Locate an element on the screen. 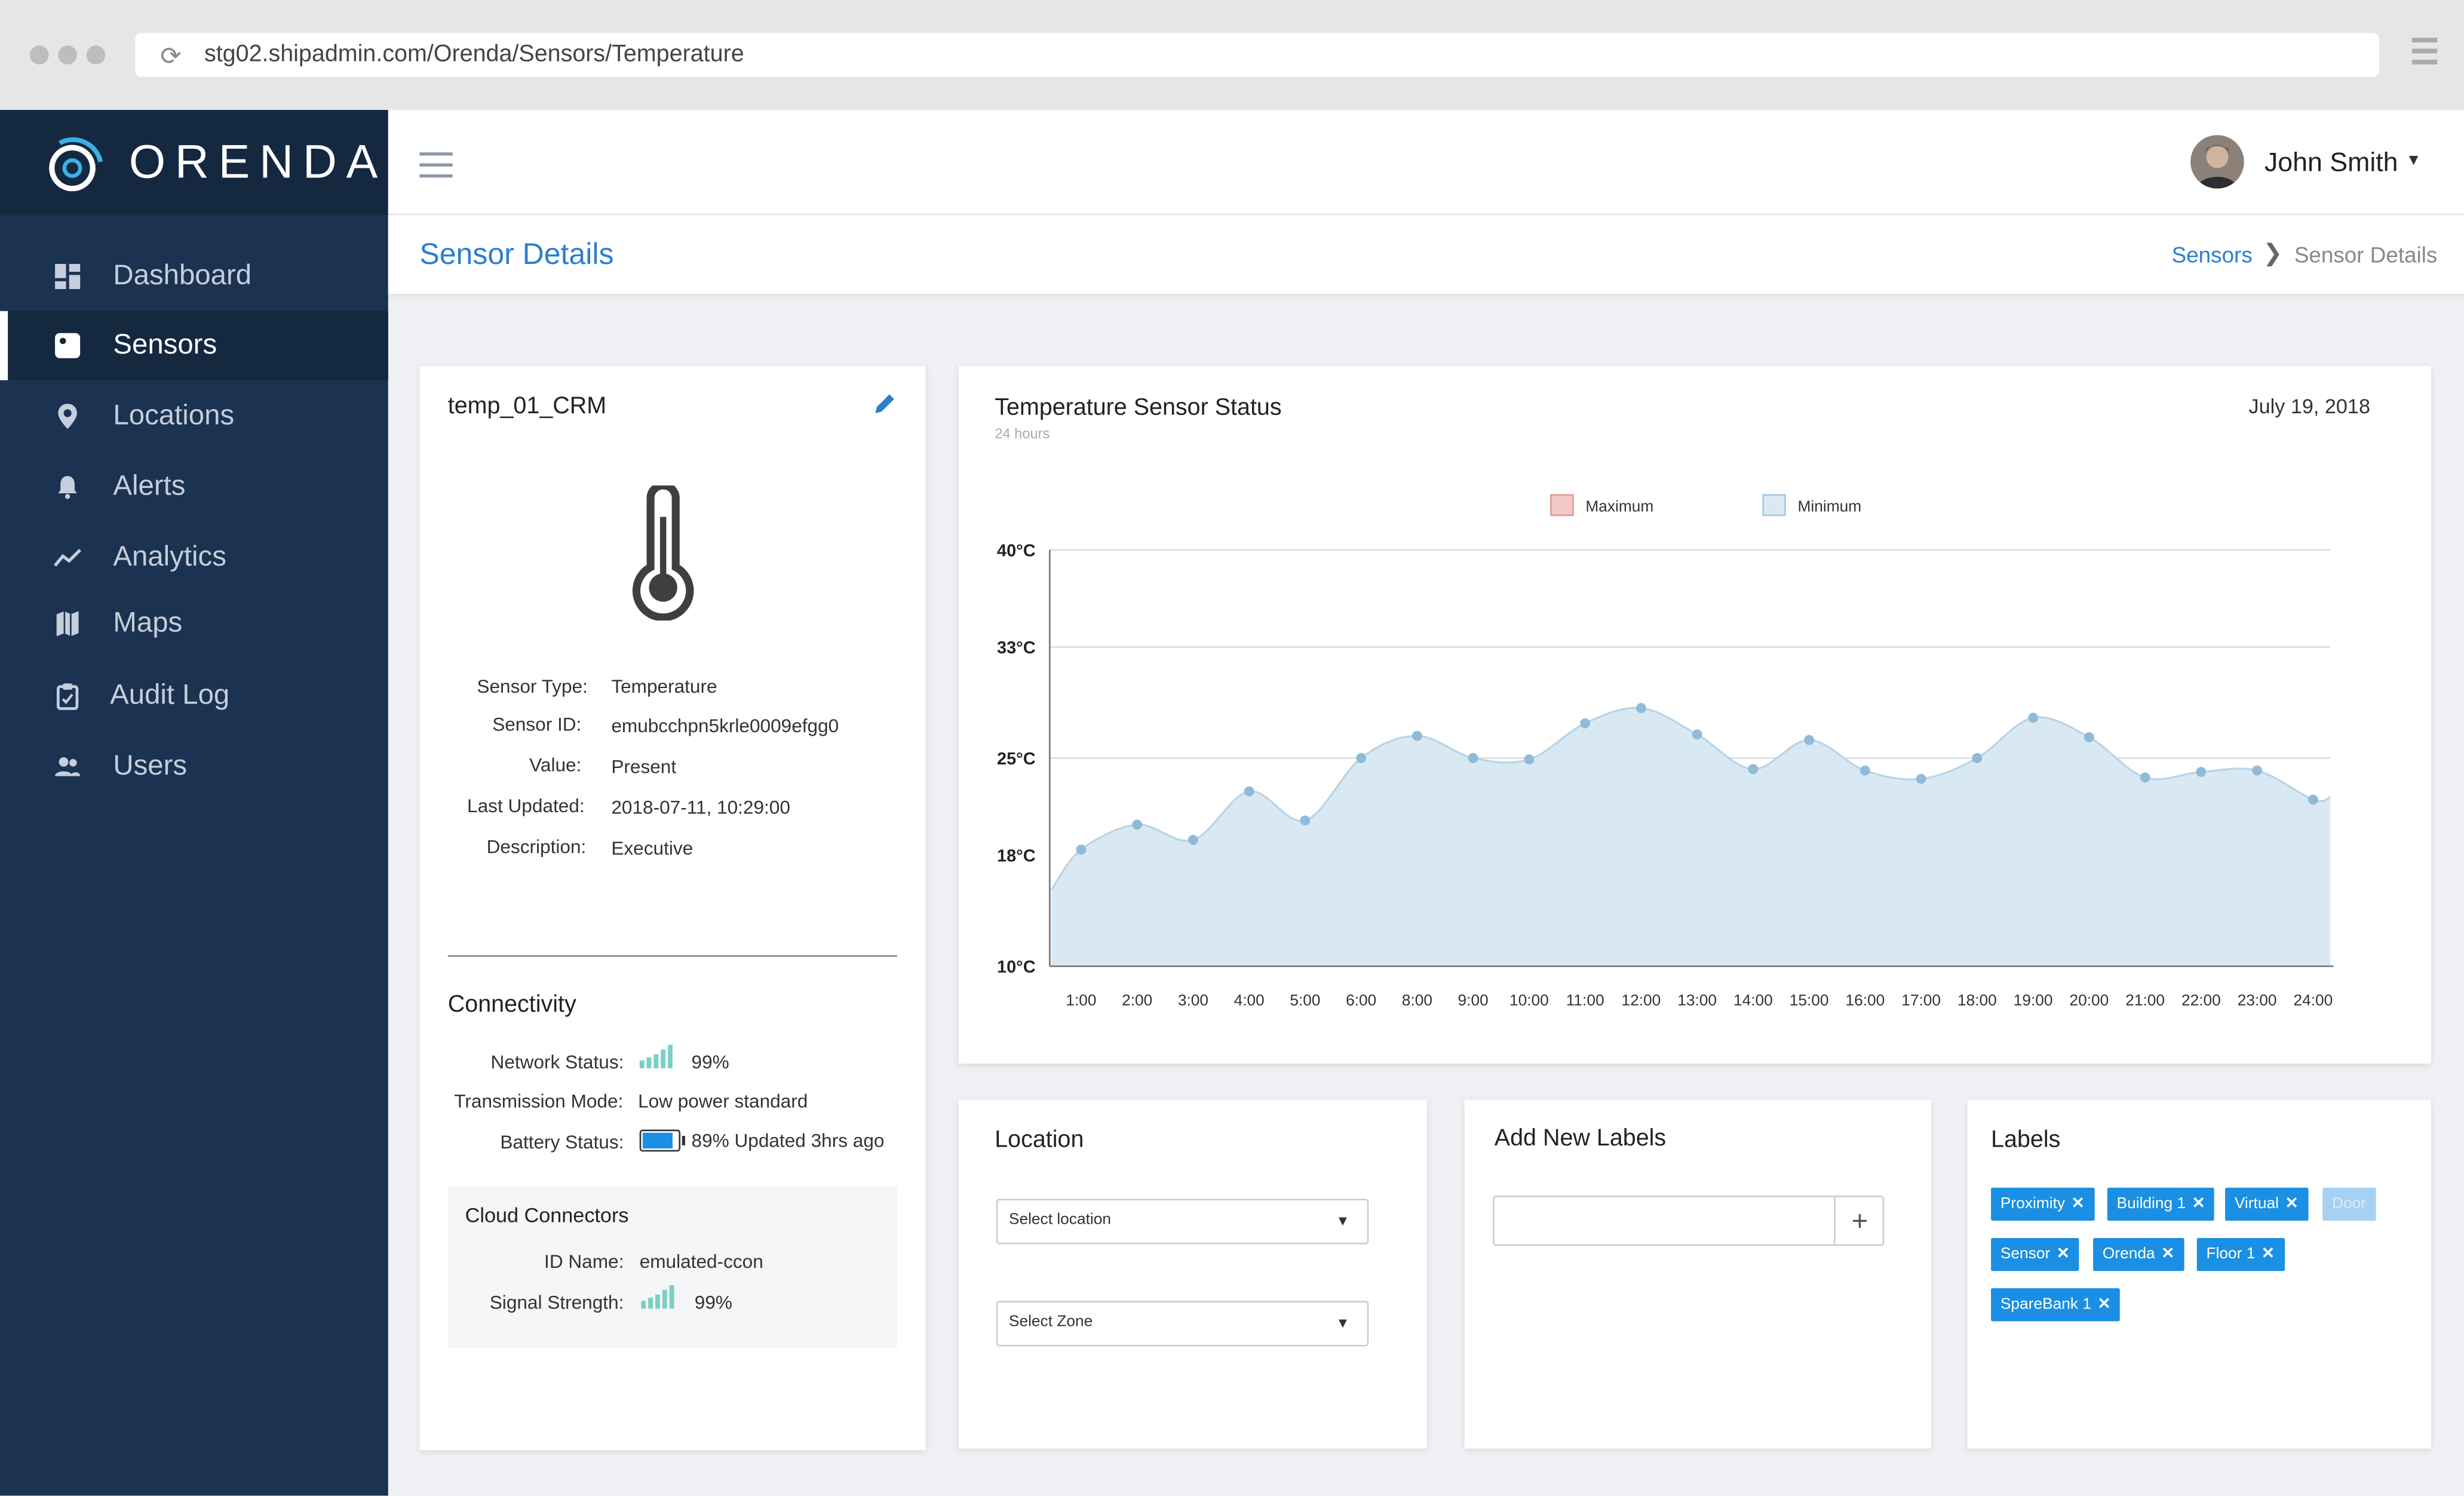 The height and width of the screenshot is (1496, 2464). sensor-icon is located at coordinates (68, 345).